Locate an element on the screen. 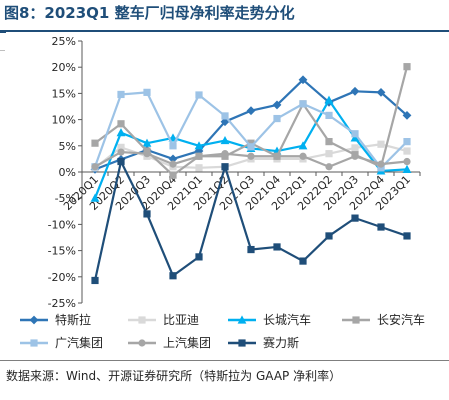 This screenshot has width=449, height=400. figure-title: 图8：2023Q1 整车厂归母净利率走势分化 is located at coordinates (149, 13).